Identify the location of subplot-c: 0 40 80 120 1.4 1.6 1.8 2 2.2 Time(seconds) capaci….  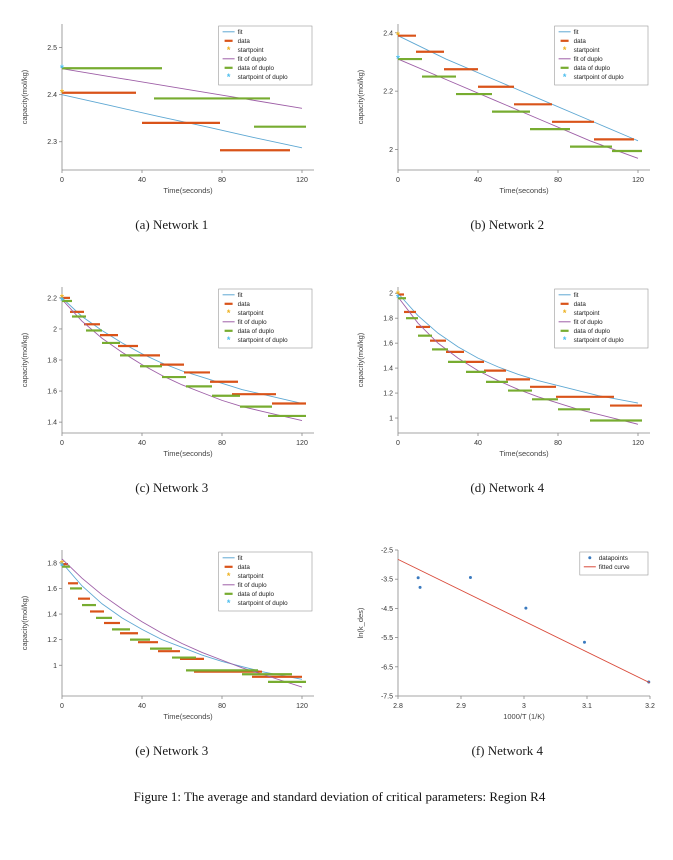
(172, 386).